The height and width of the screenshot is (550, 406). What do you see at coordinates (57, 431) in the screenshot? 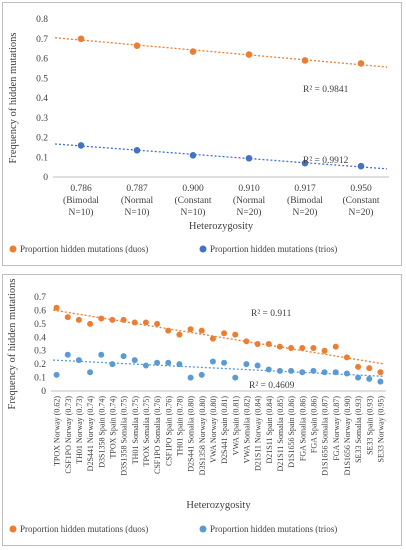
I see `x-tick-label: TPOX Norway (0.62)` at bounding box center [57, 431].